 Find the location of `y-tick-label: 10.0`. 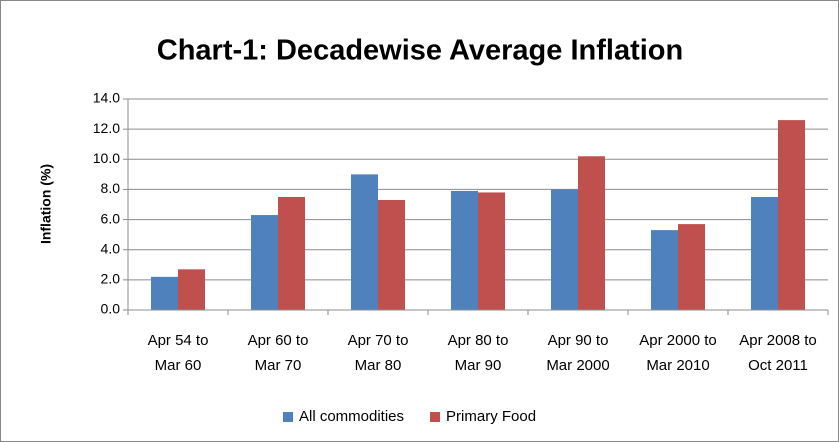

y-tick-label: 10.0 is located at coordinates (106, 158).